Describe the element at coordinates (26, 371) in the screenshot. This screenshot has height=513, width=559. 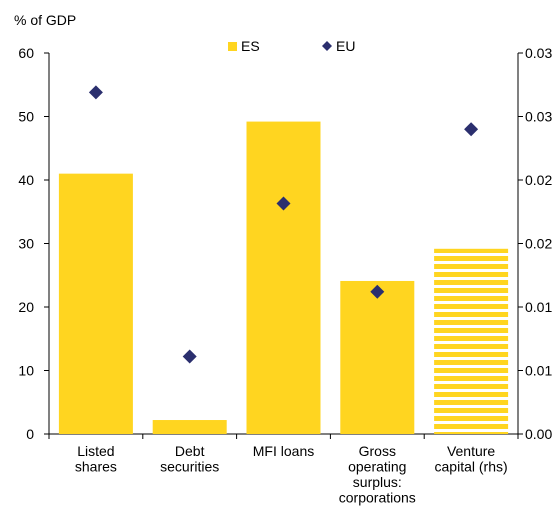
I see `y-tick-label: 10` at that location.